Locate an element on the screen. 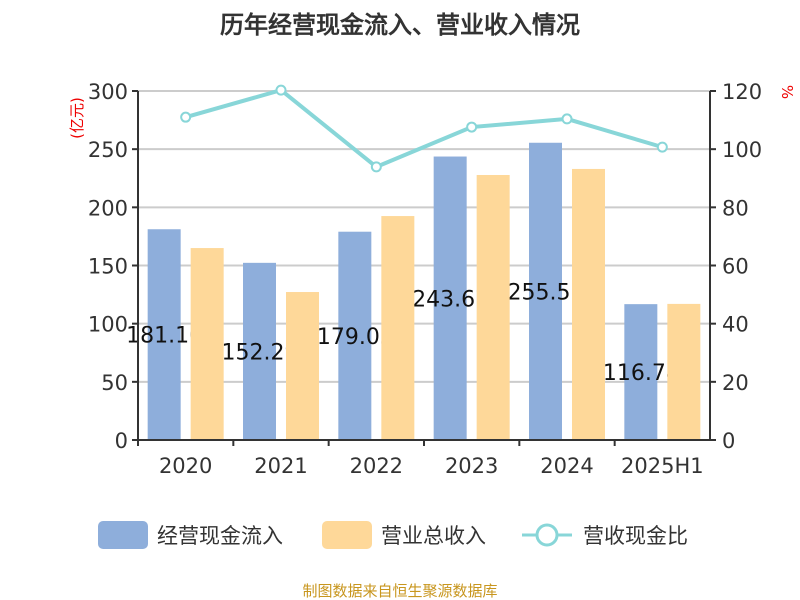 The height and width of the screenshot is (600, 800). ratio-line is located at coordinates (424, 128).